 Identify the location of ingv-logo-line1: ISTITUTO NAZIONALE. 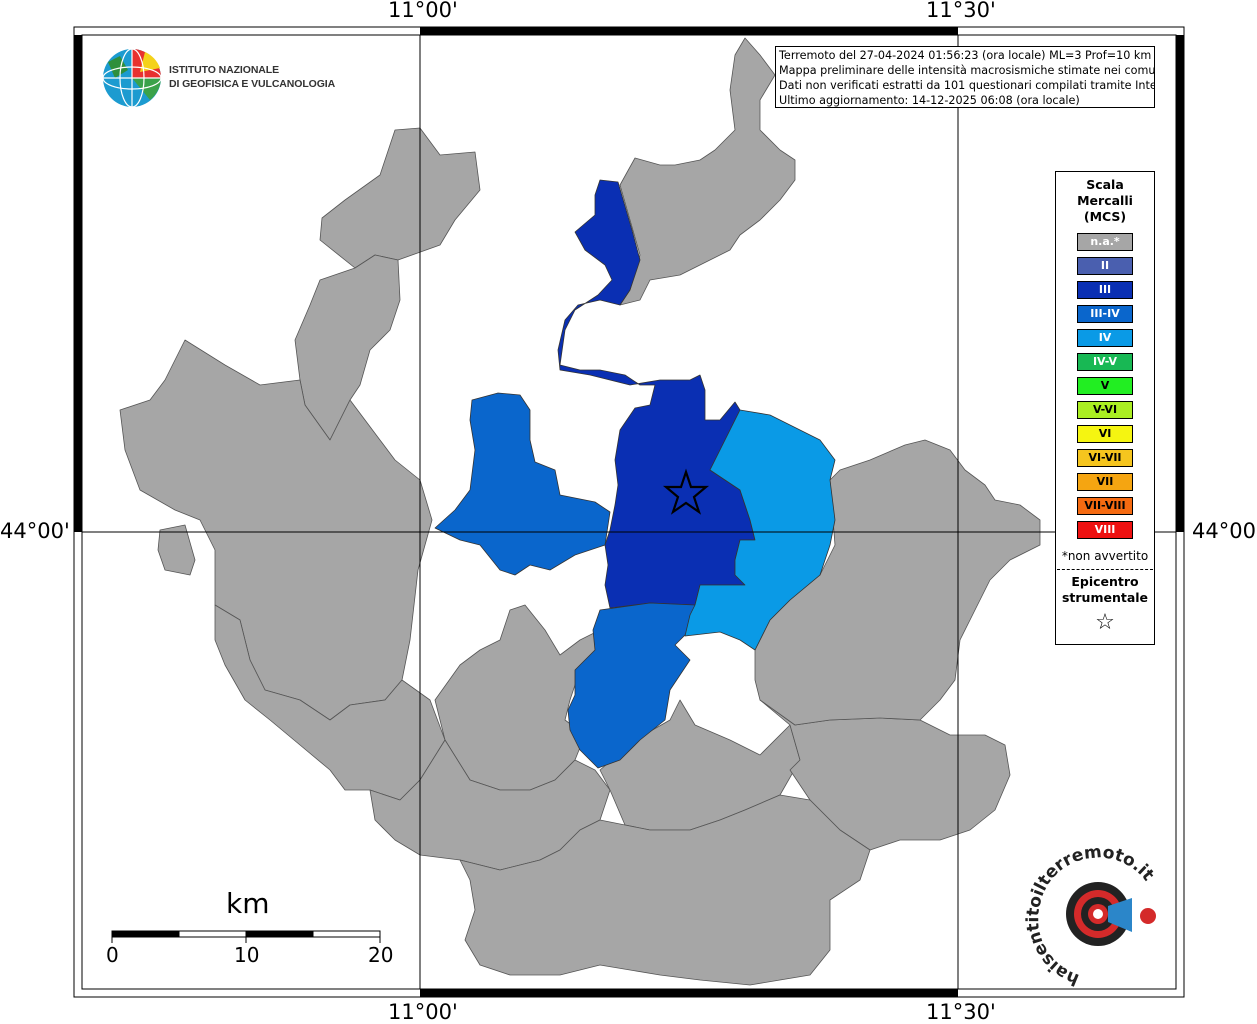
(224, 70).